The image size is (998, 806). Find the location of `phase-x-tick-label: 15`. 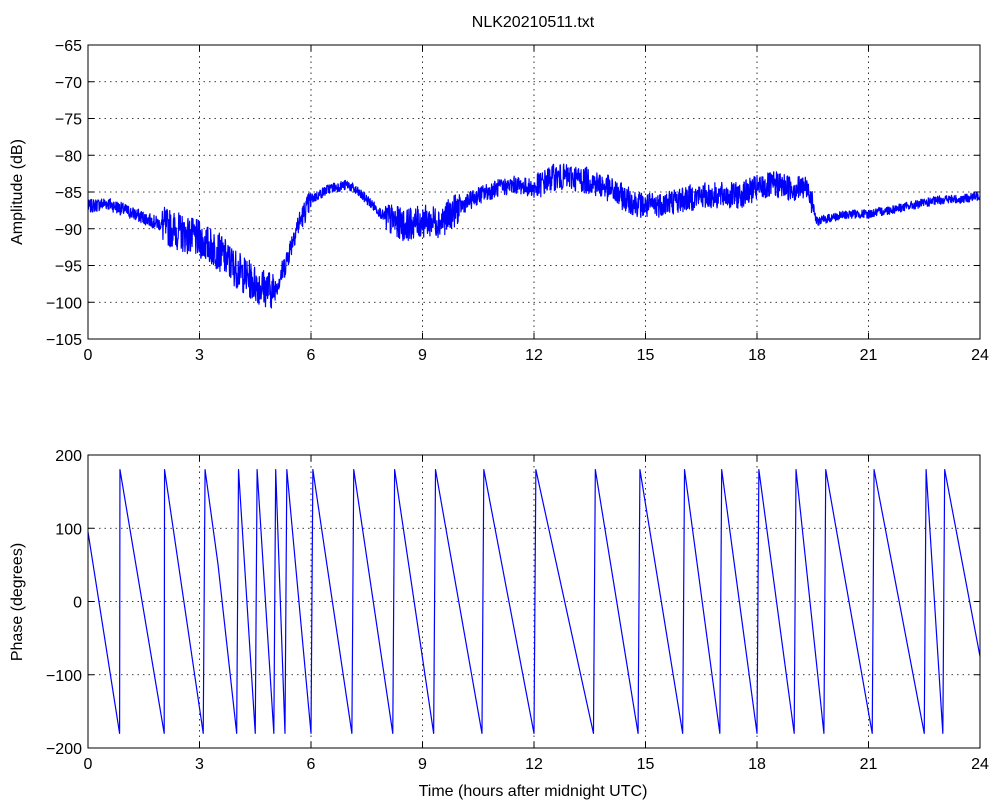

phase-x-tick-label: 15 is located at coordinates (646, 764).